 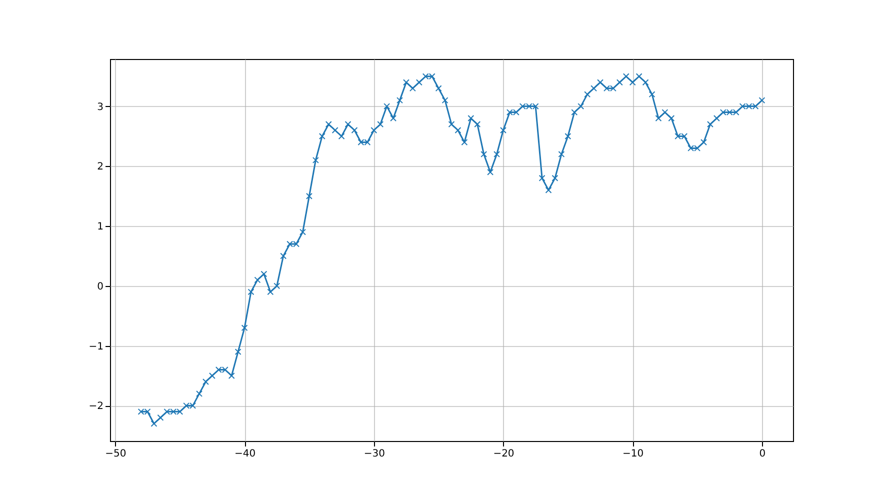 I want to click on y-tick-label: −2, so click(x=96, y=406).